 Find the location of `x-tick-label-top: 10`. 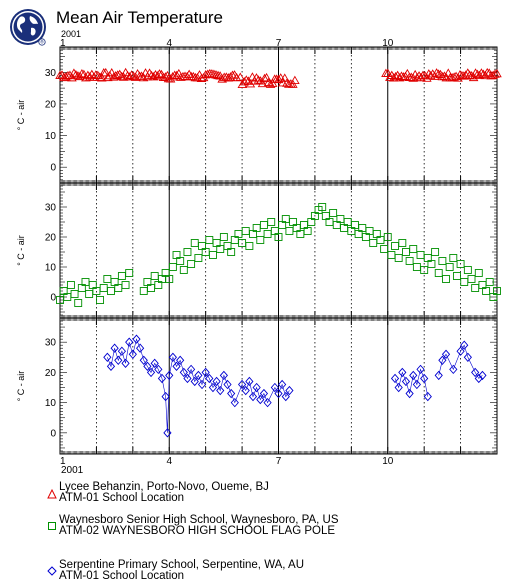

x-tick-label-top: 10 is located at coordinates (388, 43).